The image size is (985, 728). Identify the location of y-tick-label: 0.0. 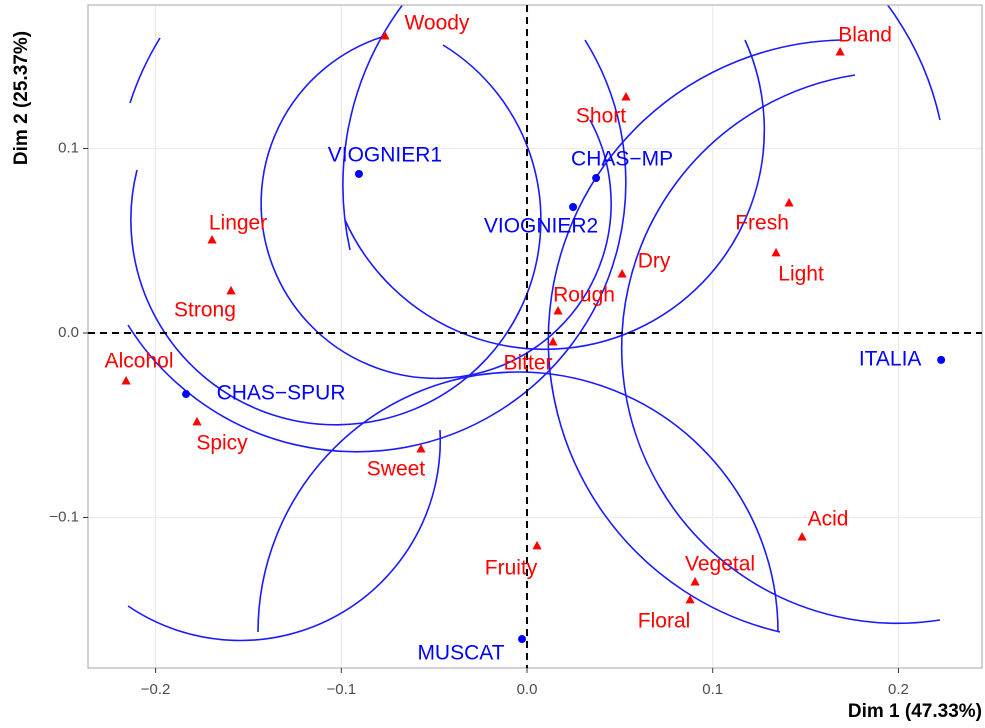
(68, 332).